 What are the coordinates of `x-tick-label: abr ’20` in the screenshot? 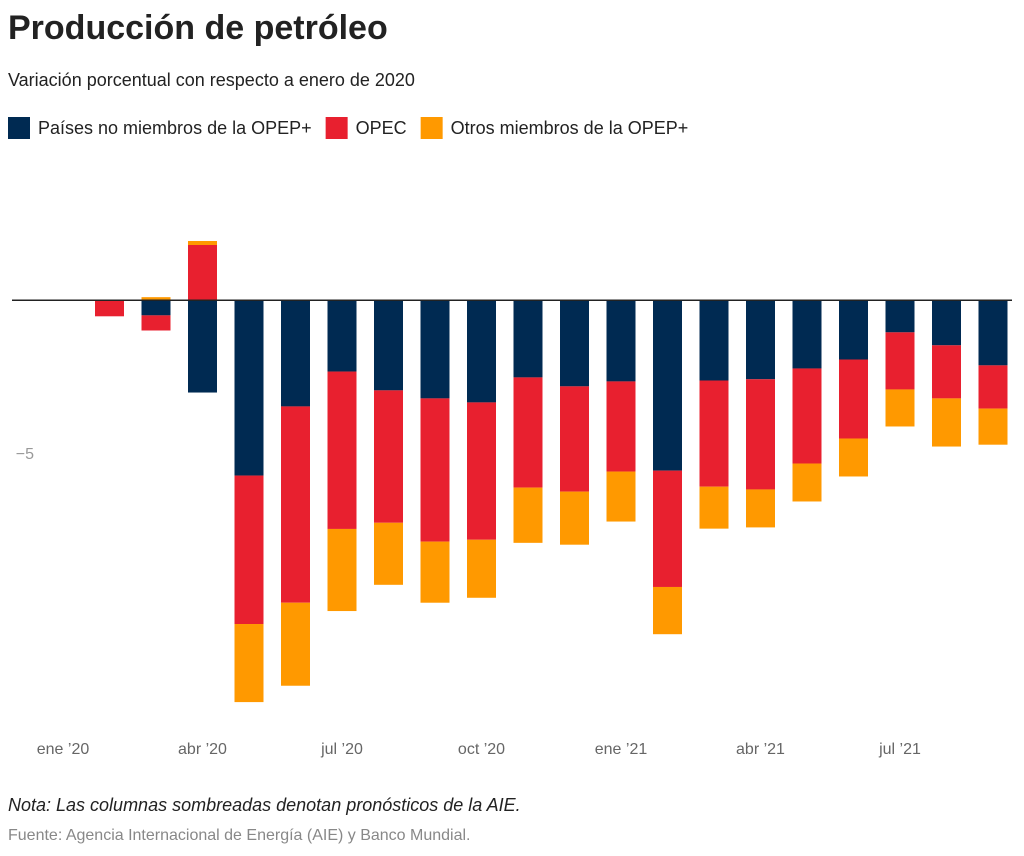 It's located at (202, 749).